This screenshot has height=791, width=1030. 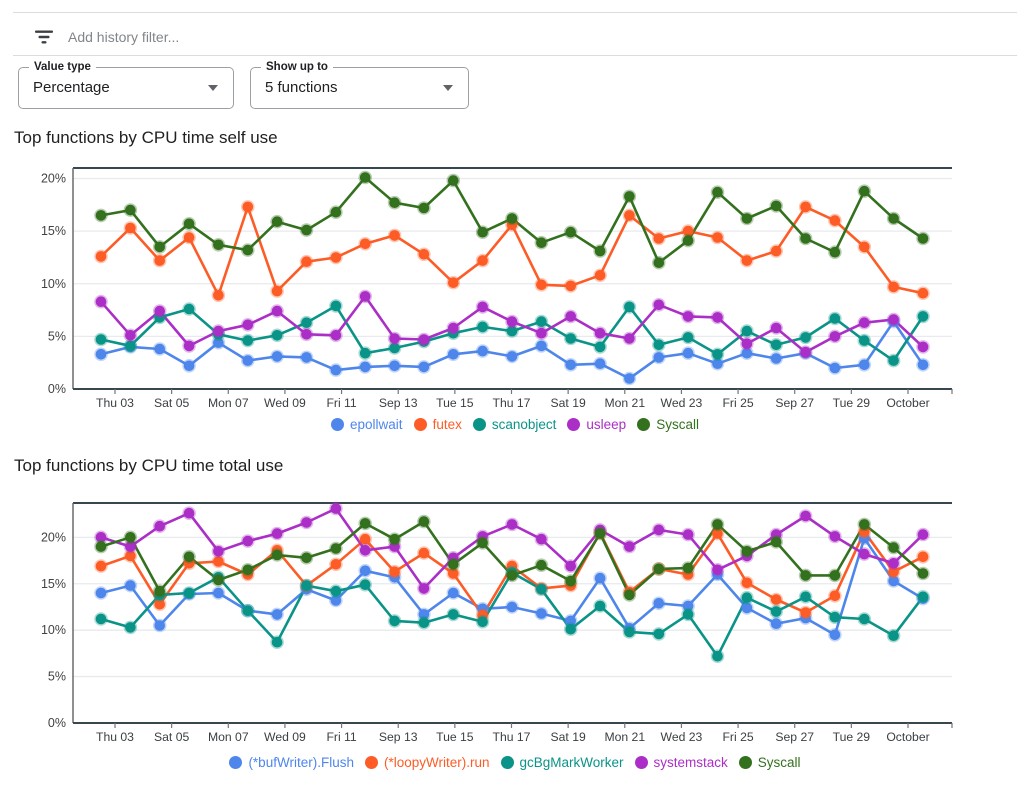 What do you see at coordinates (596, 424) in the screenshot?
I see `legend-item-usleep: usleep` at bounding box center [596, 424].